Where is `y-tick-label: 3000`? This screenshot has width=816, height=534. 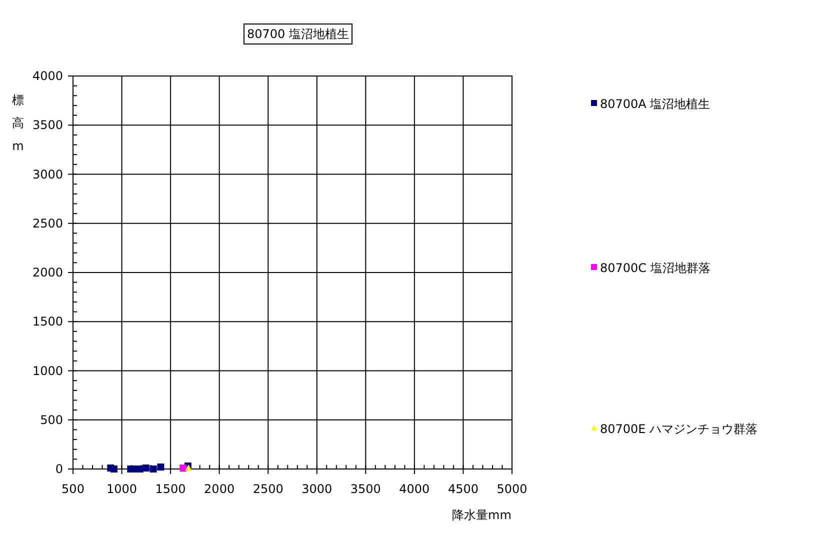 y-tick-label: 3000 is located at coordinates (47, 174).